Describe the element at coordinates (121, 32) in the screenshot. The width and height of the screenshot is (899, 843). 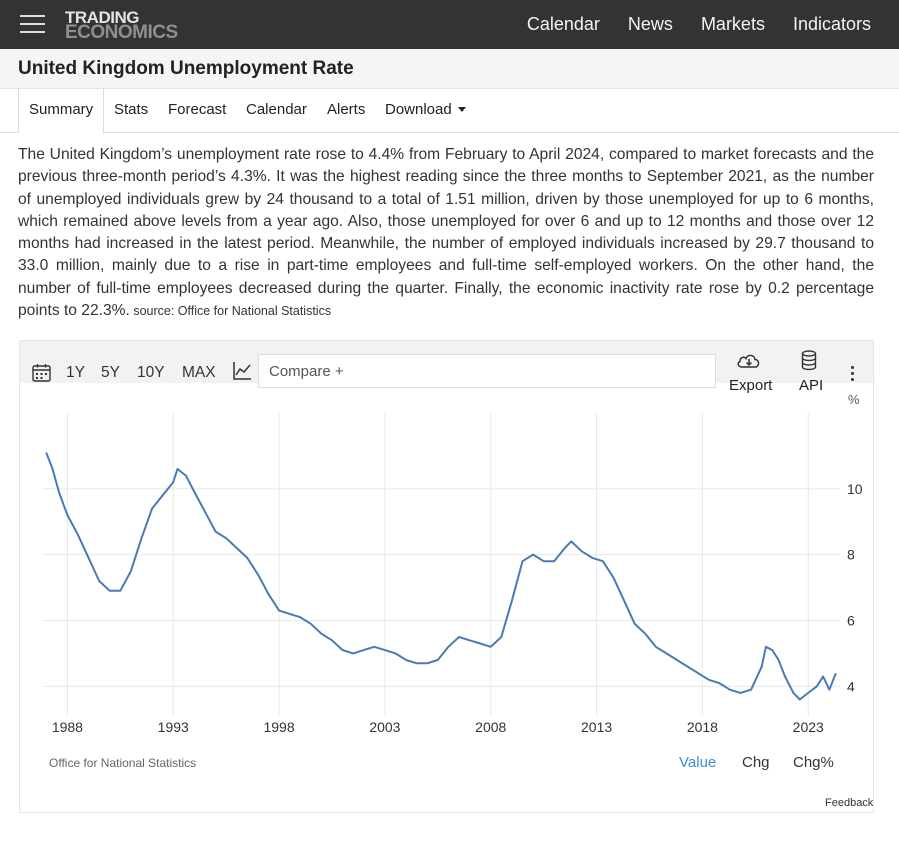
I see `logo-line-2: ECONOMICS` at that location.